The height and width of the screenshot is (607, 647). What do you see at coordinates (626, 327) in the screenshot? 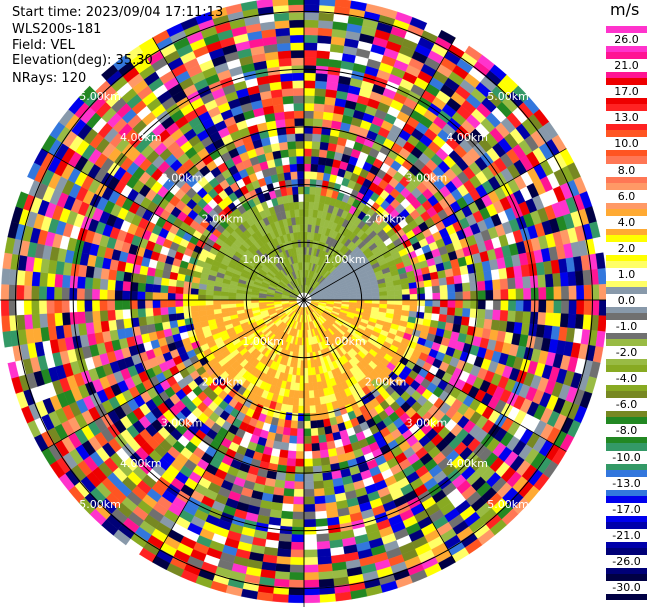
I see `colorbar-tick-label: -1.0` at bounding box center [626, 327].